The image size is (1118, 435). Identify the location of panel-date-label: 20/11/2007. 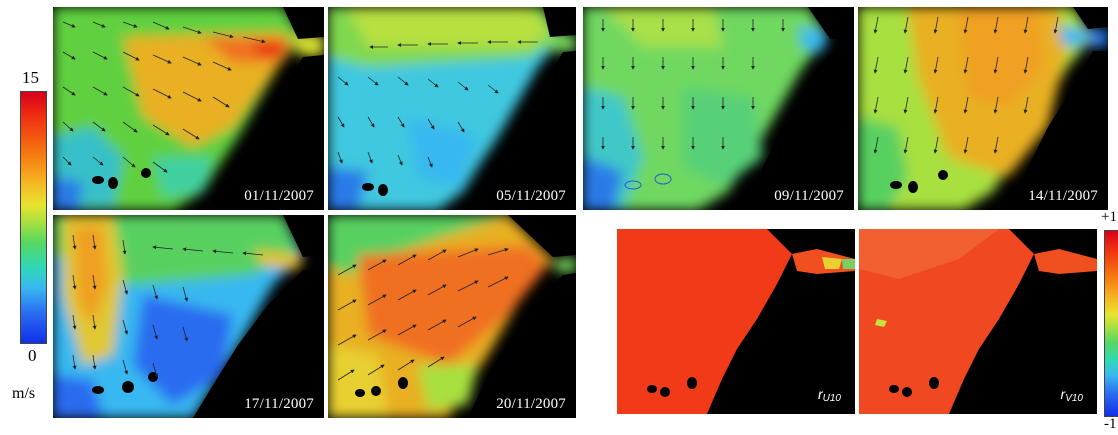
(531, 404).